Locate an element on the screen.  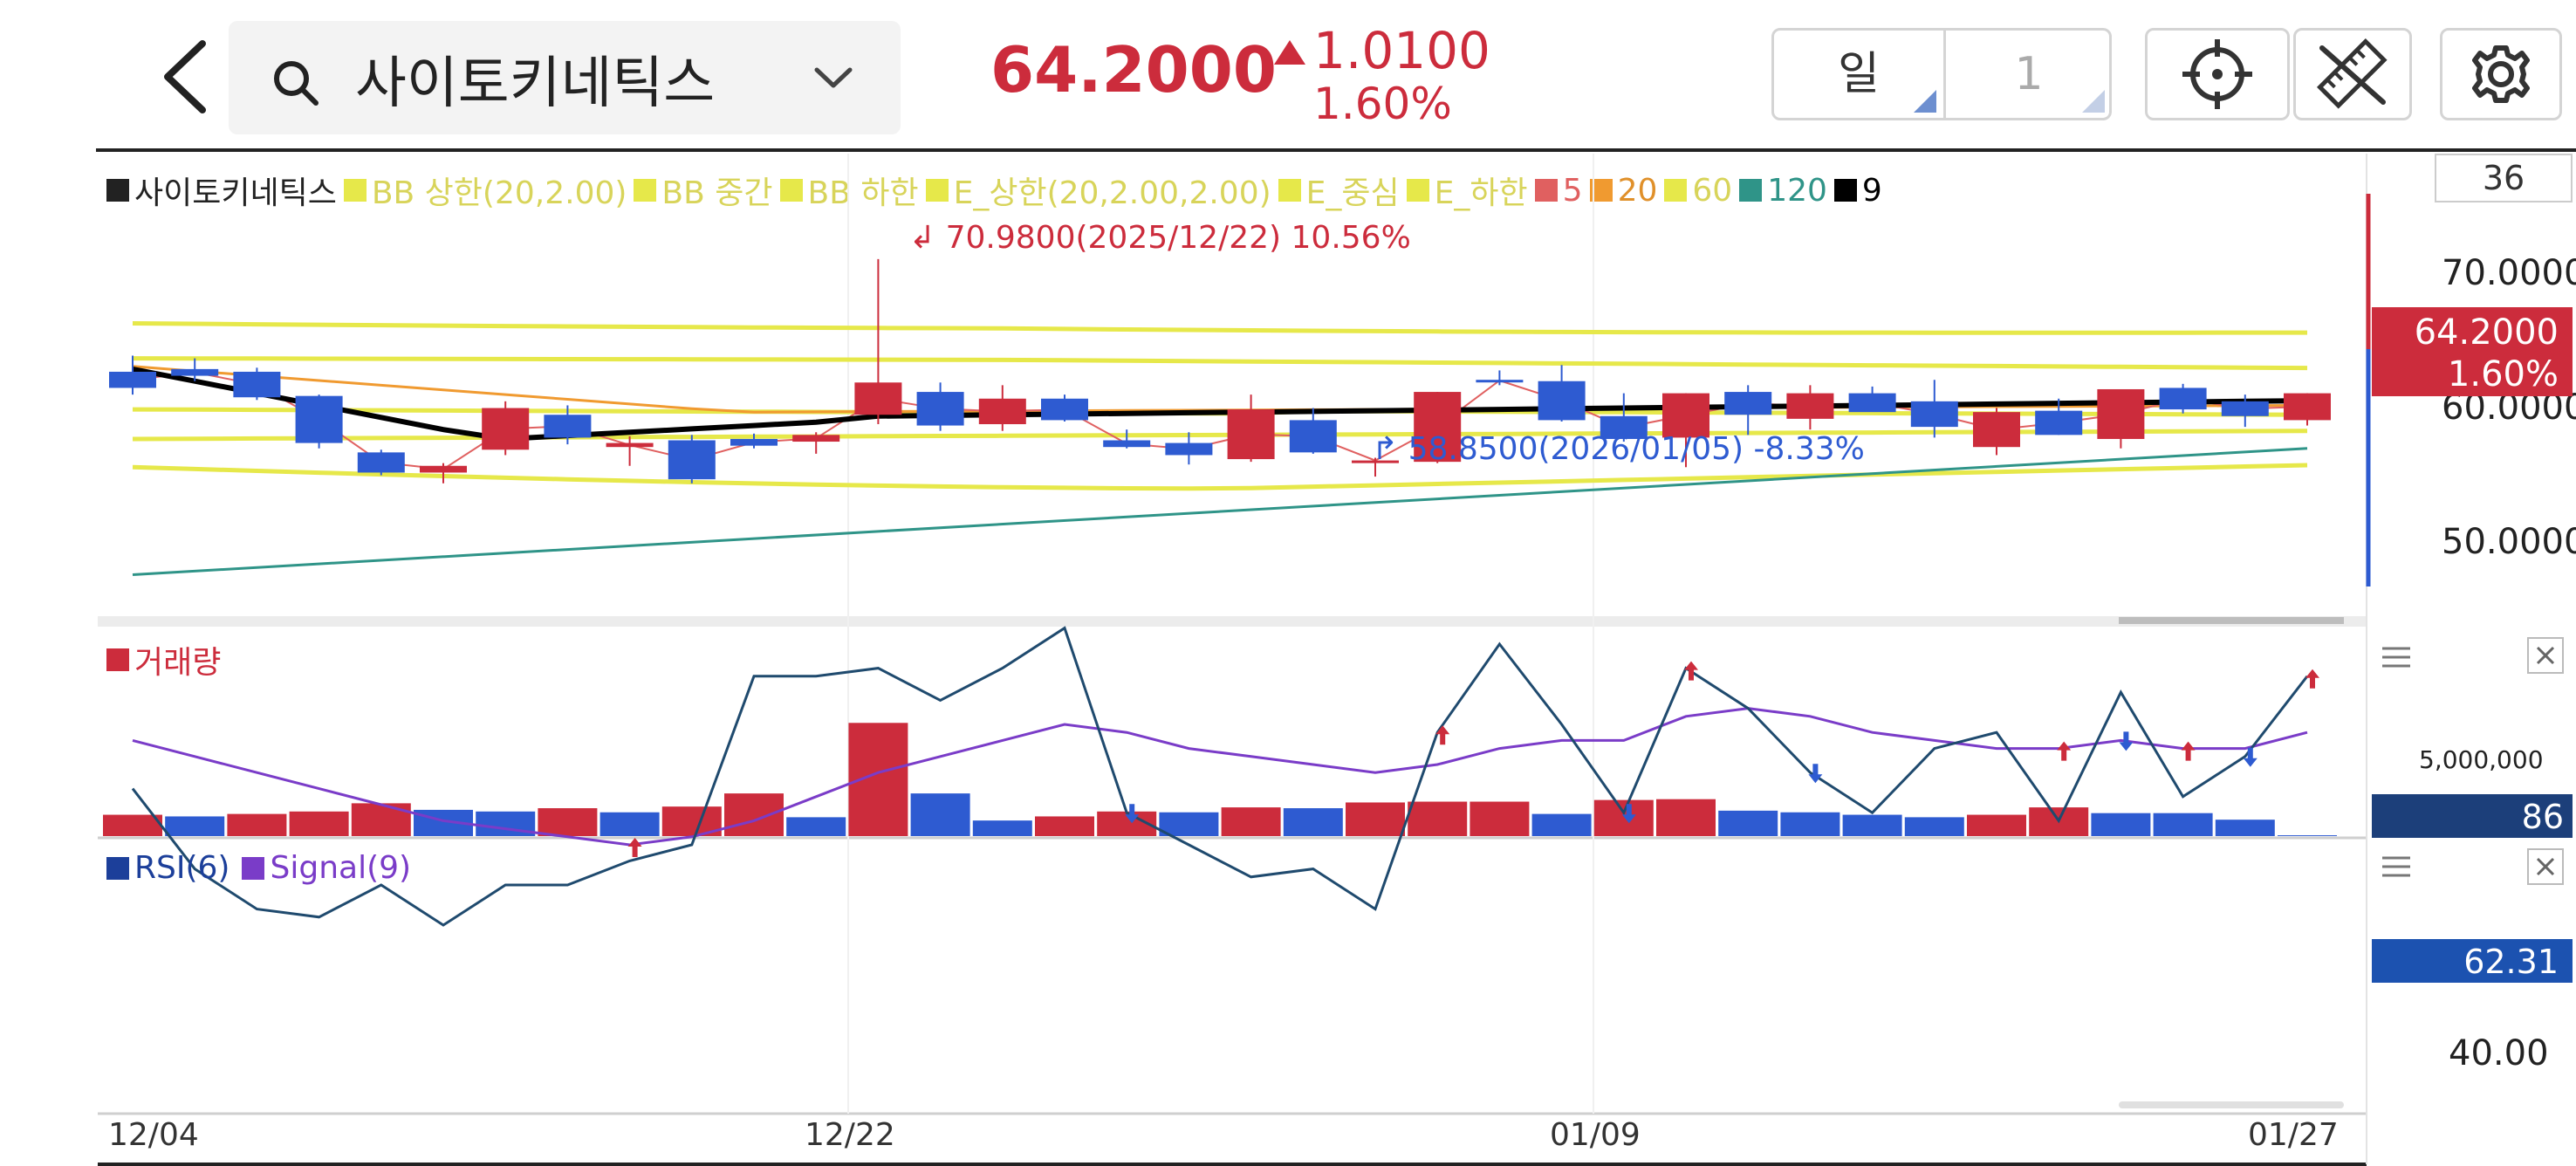
volume-axis-label: 5,000,000 is located at coordinates (2481, 759).